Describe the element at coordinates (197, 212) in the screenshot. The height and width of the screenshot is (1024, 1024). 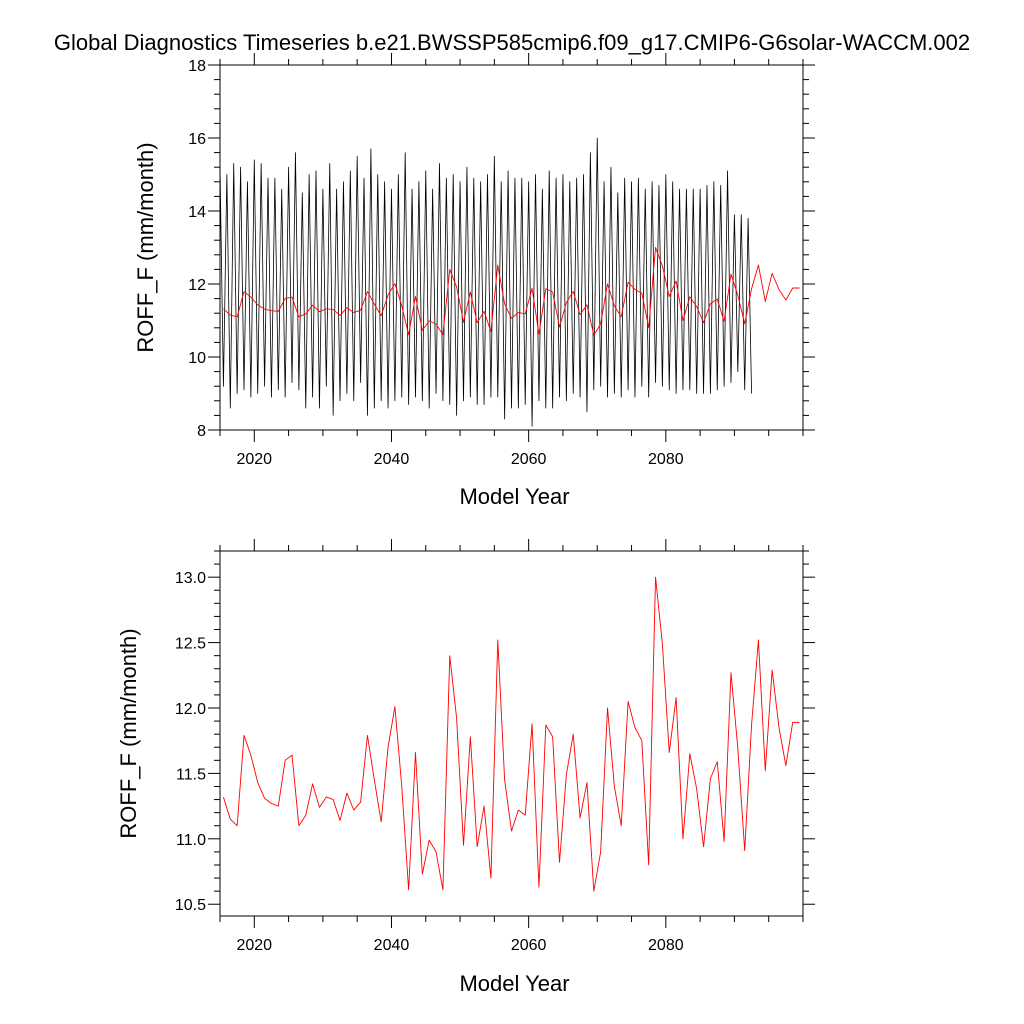
I see `y-tick-label: 14` at that location.